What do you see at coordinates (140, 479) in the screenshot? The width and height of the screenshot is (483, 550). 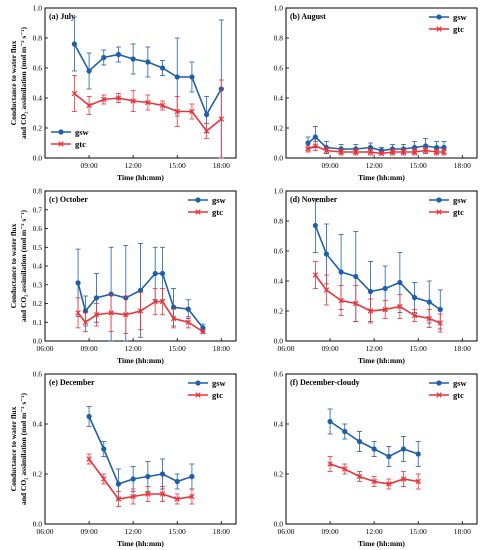 I see `series-line` at bounding box center [140, 479].